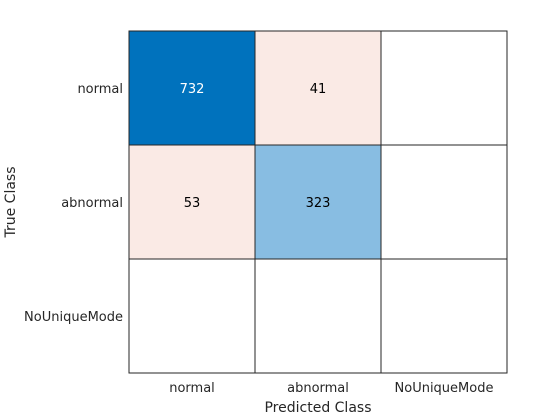  I want to click on cell-value-label: 323, so click(318, 203).